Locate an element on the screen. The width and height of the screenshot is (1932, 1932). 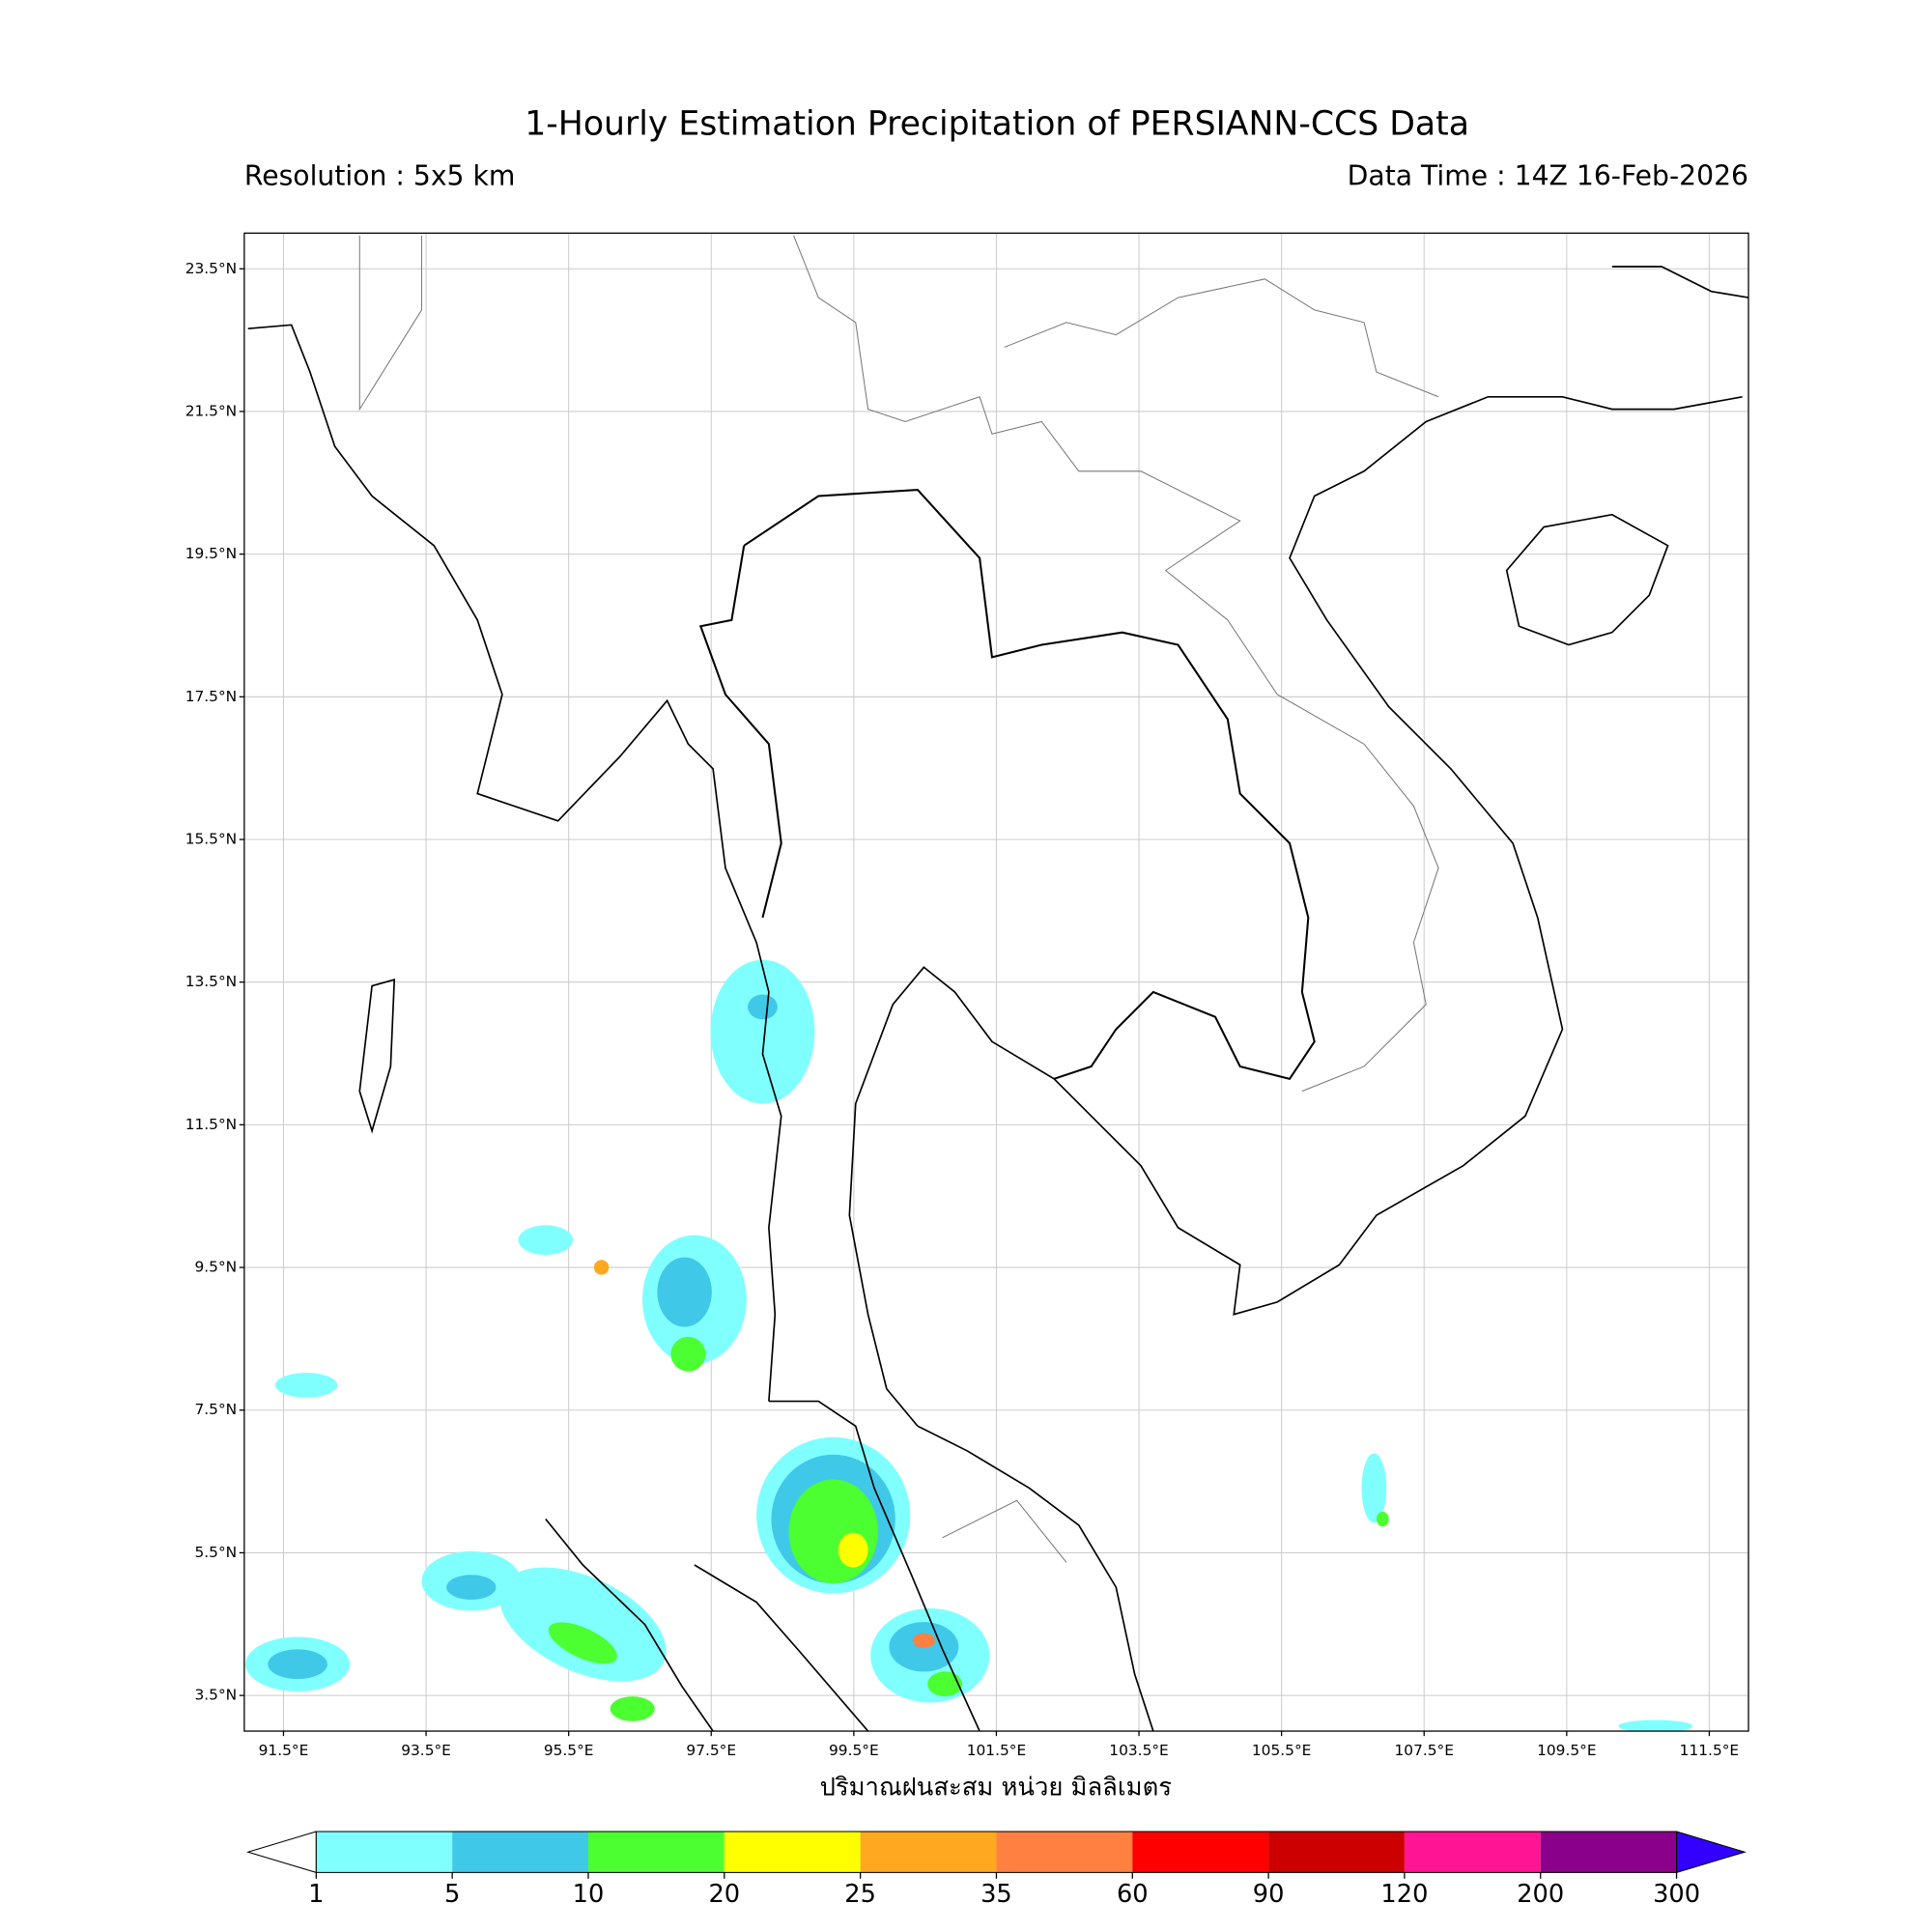
lat-tick-label: 19.5°N is located at coordinates (211, 553).